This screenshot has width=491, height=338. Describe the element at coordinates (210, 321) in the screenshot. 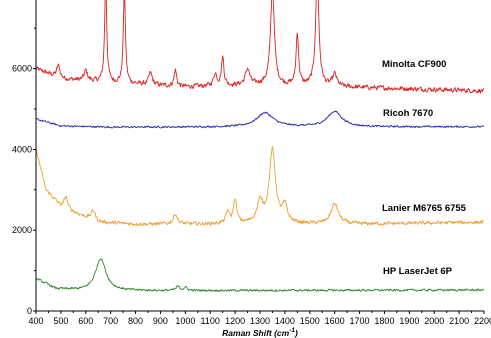

I see `x-tick-label: 1100` at that location.